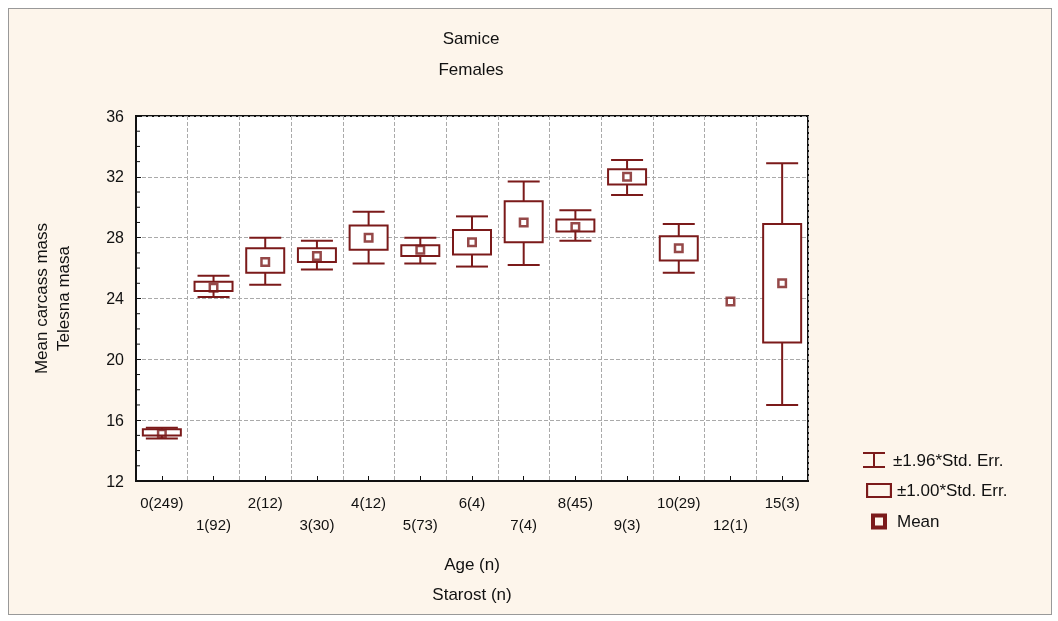  I want to click on x-tick-label: 7(4), so click(524, 524).